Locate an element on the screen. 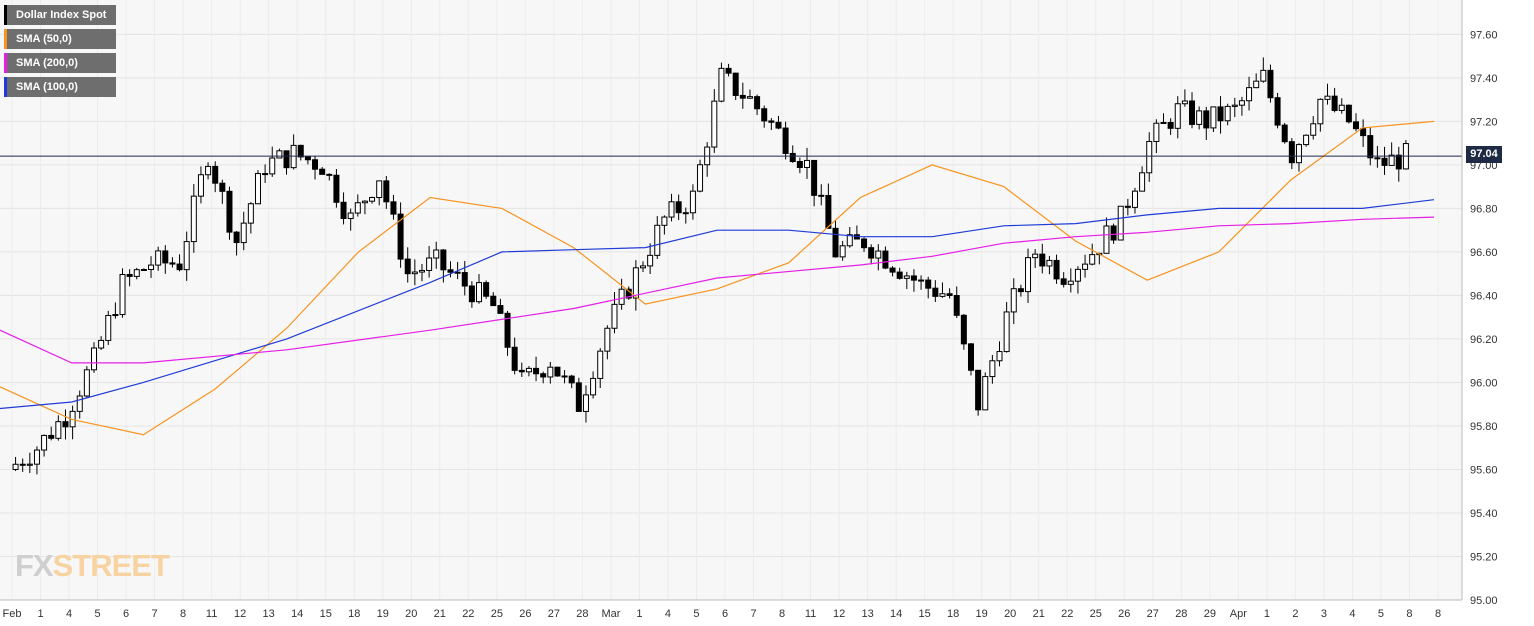 This screenshot has width=1534, height=626. x-tick-label: 8 is located at coordinates (1438, 614).